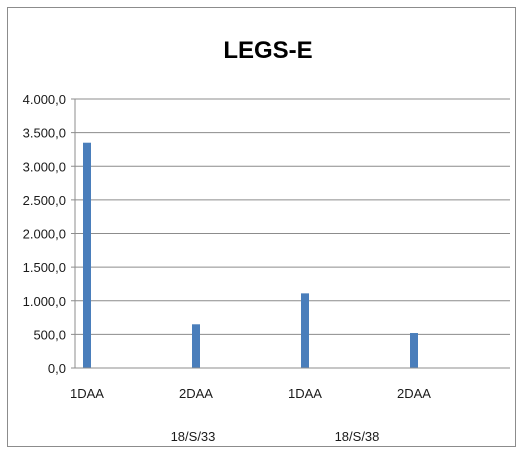 The image size is (522, 452). What do you see at coordinates (44, 301) in the screenshot?
I see `y-tick-label: 1.000,0` at bounding box center [44, 301].